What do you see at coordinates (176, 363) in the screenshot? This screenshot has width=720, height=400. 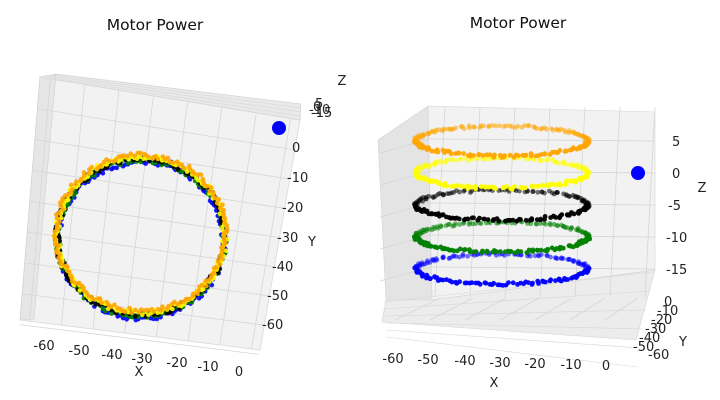 I see `left-x-tick: -20` at bounding box center [176, 363].